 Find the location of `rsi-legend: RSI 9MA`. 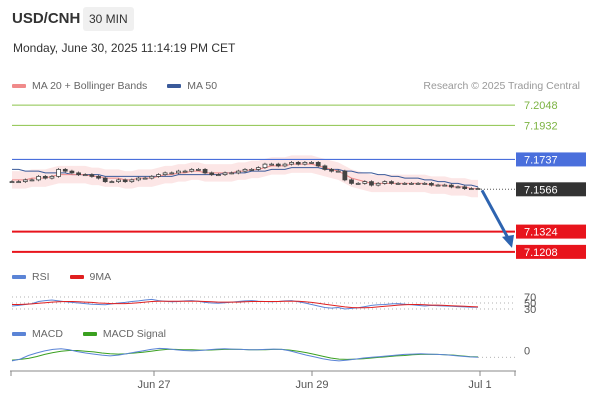

rsi-legend: RSI 9MA is located at coordinates (61, 277).